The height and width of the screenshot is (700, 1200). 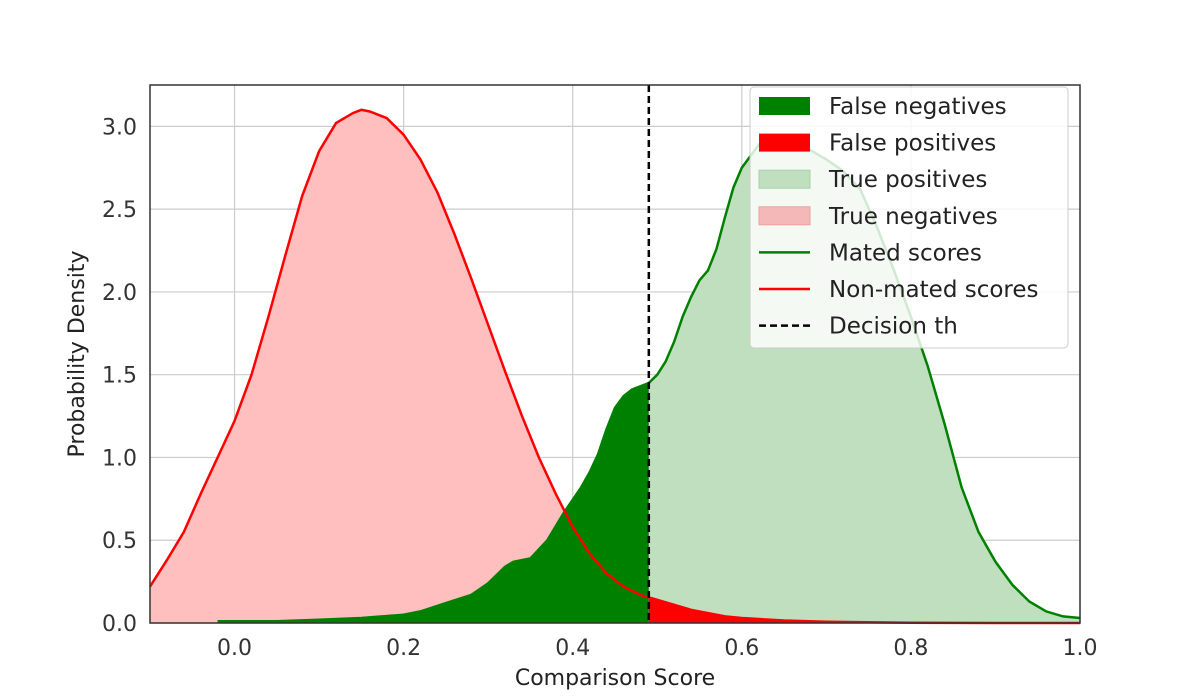 I want to click on false-positives-area, so click(x=864, y=610).